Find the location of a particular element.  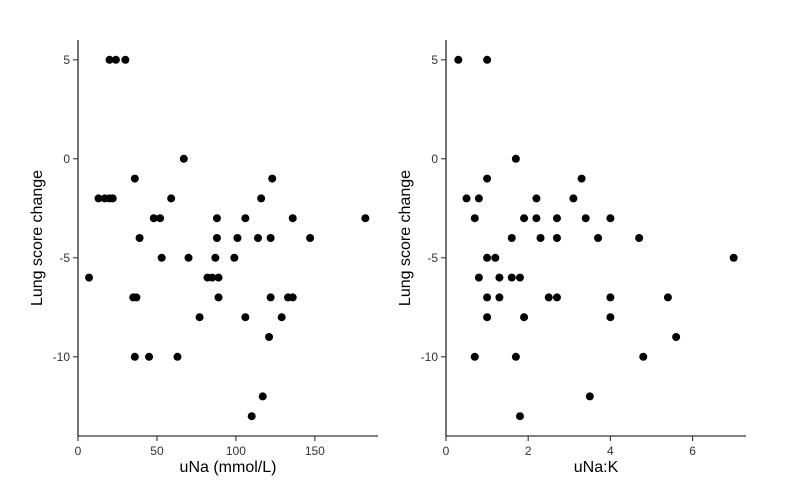

x-axis-title: uNa (mmol/L) is located at coordinates (228, 467).